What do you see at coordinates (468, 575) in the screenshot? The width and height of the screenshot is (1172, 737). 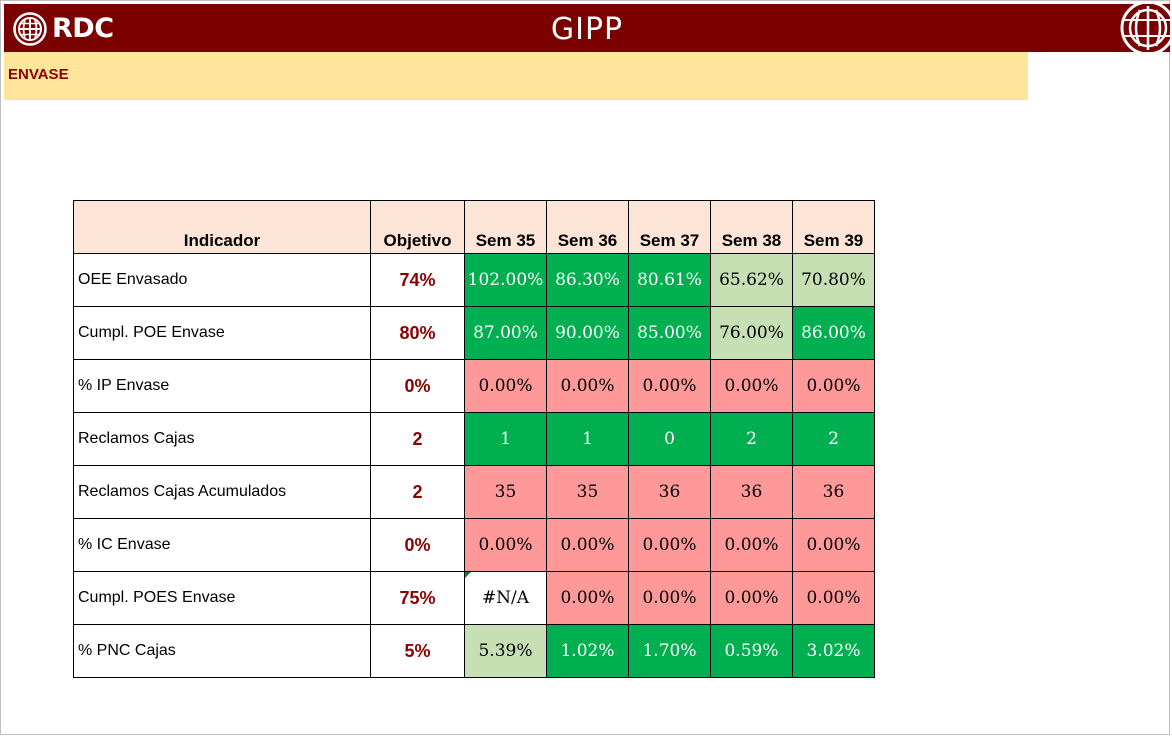 I see `error-indicator-icon` at bounding box center [468, 575].